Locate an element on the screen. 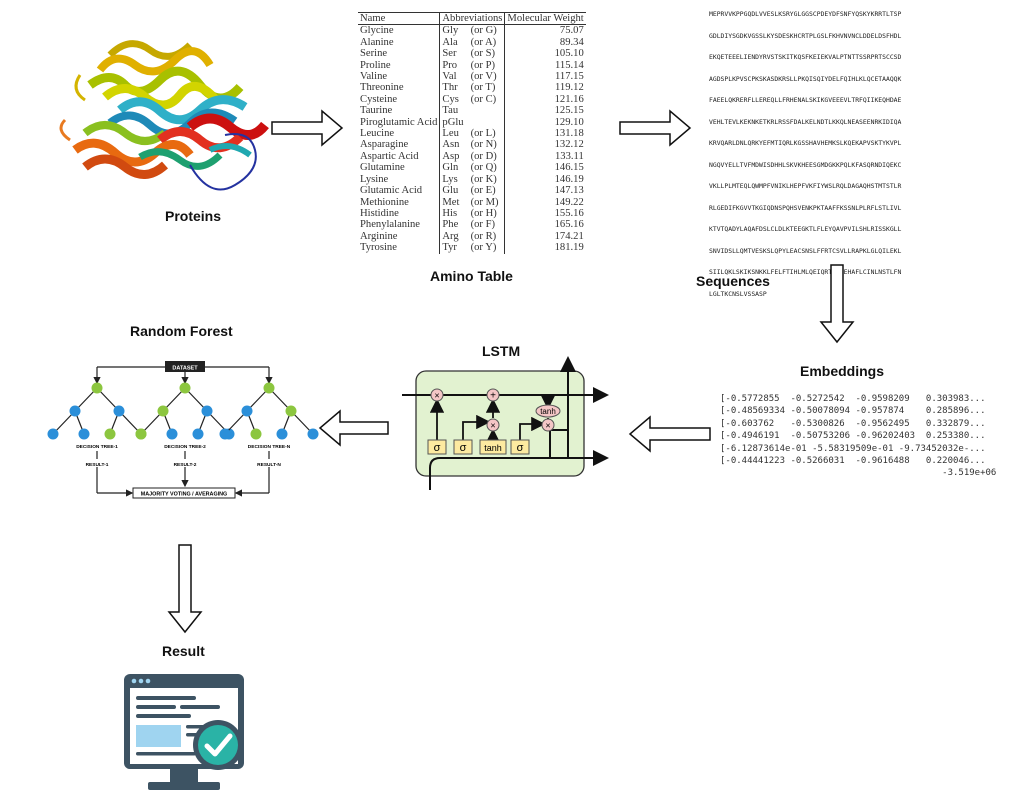  amino-row: Proline Pro (or P) 115.14 is located at coordinates (472, 65).